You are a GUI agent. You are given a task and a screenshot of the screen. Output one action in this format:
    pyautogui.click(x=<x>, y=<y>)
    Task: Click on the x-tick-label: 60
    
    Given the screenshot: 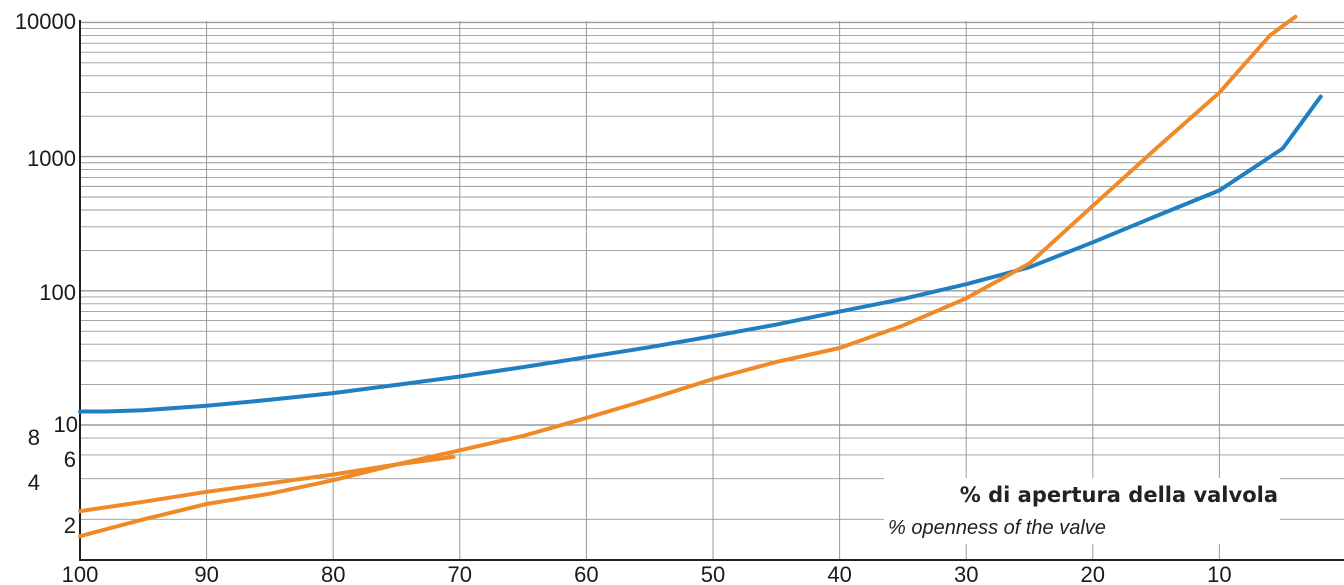 What is the action you would take?
    pyautogui.click(x=586, y=573)
    